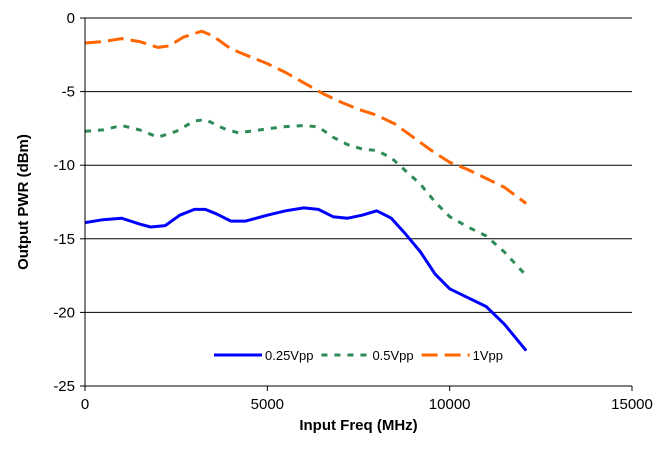 The height and width of the screenshot is (449, 670). What do you see at coordinates (358, 425) in the screenshot?
I see `x-axis-title: Input Freq (MHz)` at bounding box center [358, 425].